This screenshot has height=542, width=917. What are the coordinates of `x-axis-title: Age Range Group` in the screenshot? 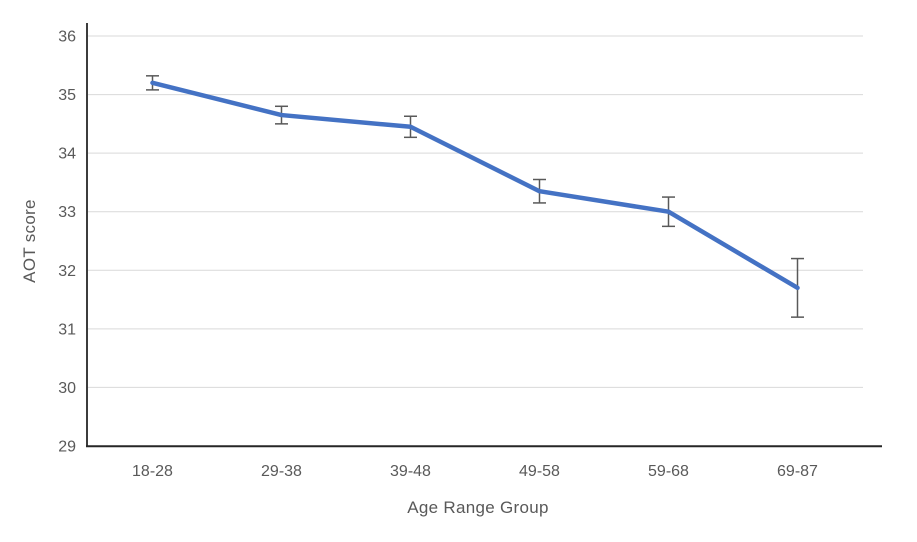 It's located at (478, 507).